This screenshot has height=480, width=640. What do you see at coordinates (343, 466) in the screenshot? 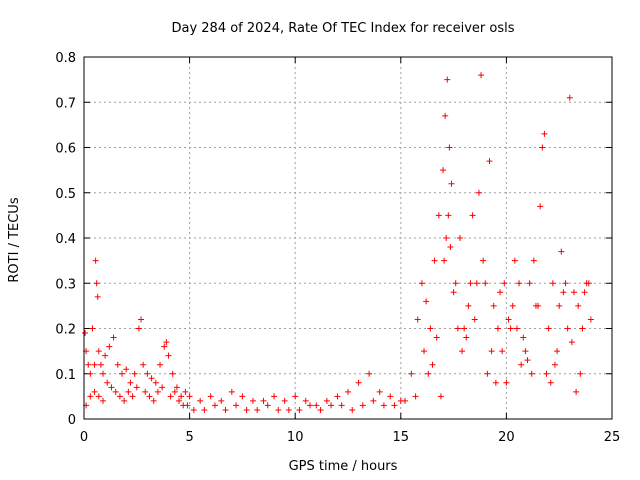
I see `x-axis-label: GPS time / hours` at bounding box center [343, 466].